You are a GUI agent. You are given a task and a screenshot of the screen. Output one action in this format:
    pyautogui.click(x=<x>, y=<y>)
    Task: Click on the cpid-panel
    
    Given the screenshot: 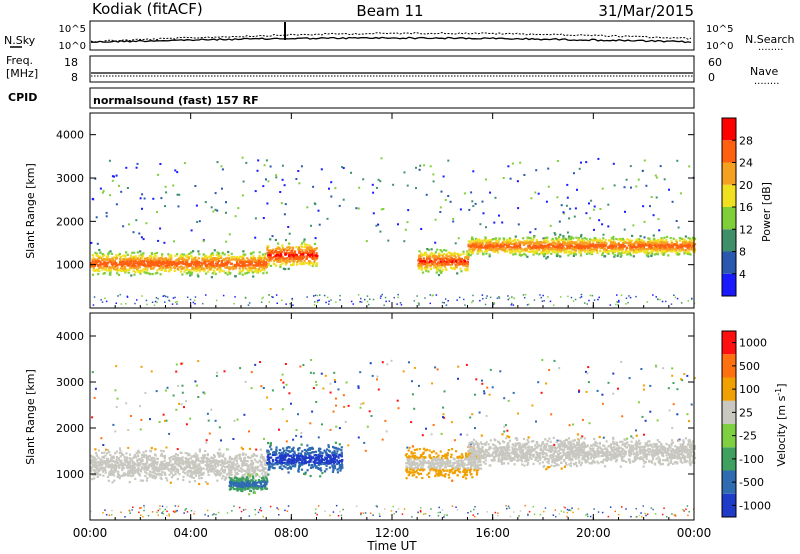 What is the action you would take?
    pyautogui.click(x=392, y=98)
    